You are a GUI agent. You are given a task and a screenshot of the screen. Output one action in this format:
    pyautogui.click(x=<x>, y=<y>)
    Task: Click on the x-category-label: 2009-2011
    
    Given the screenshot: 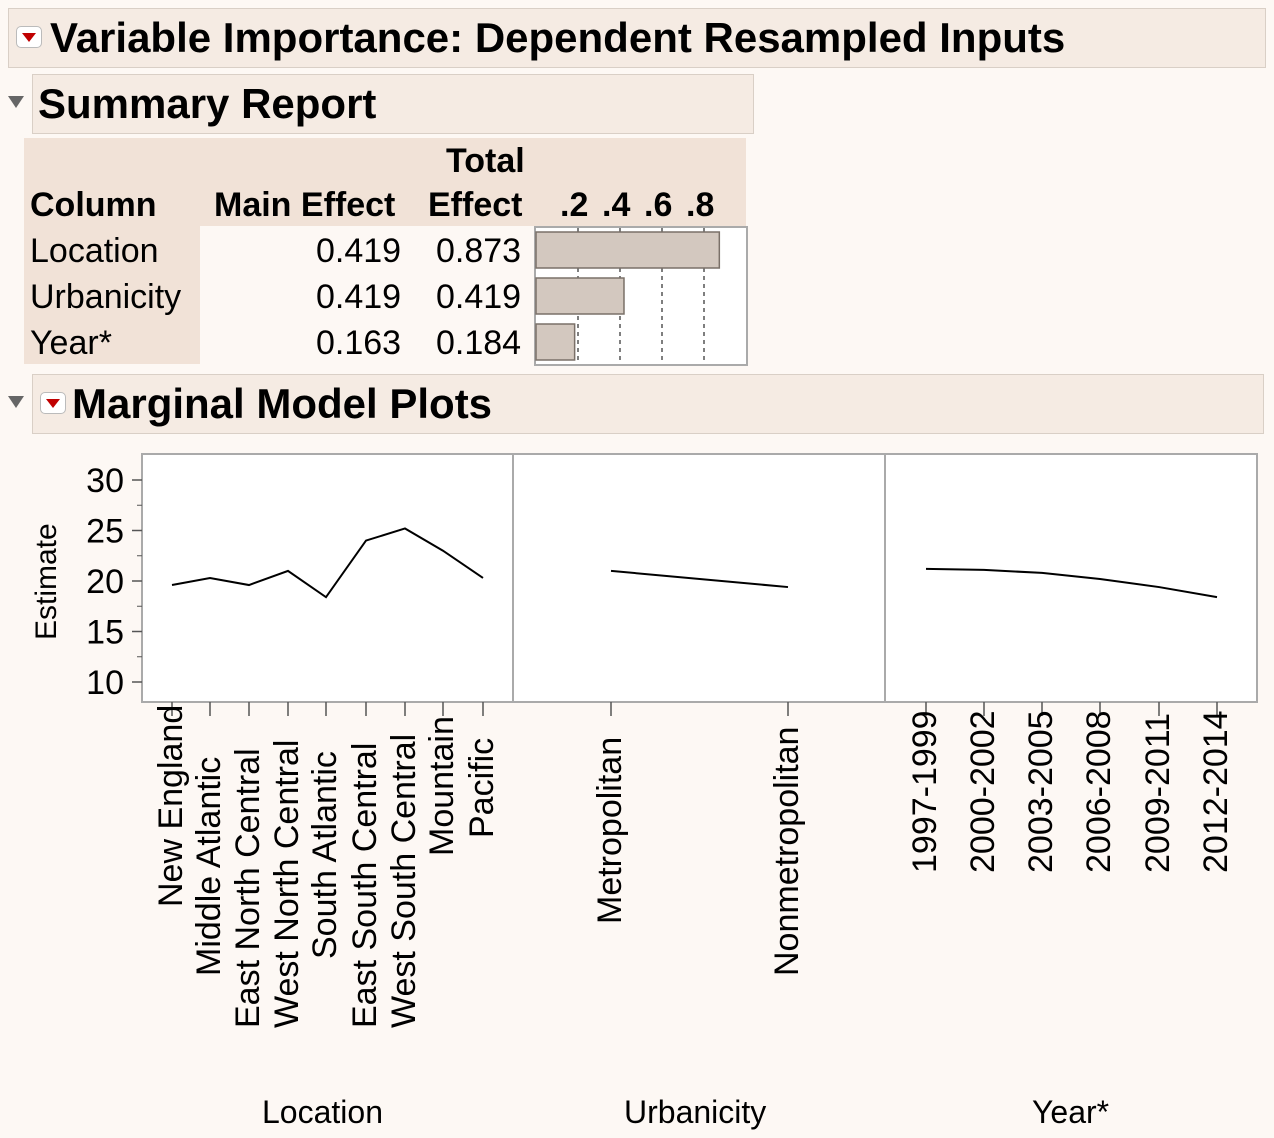 What is the action you would take?
    pyautogui.click(x=1158, y=792)
    